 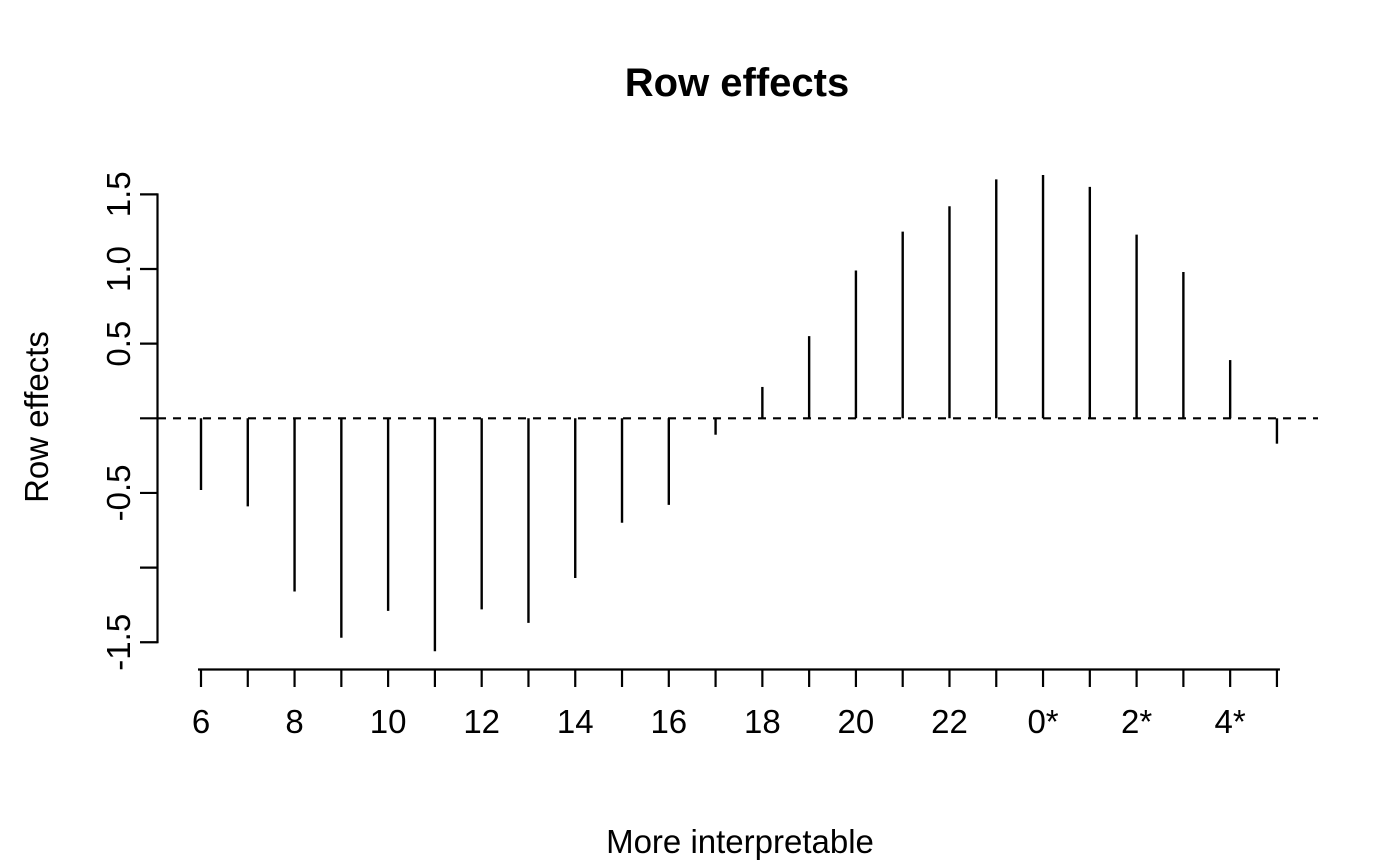 What do you see at coordinates (949, 721) in the screenshot?
I see `x-tick-label: 22` at bounding box center [949, 721].